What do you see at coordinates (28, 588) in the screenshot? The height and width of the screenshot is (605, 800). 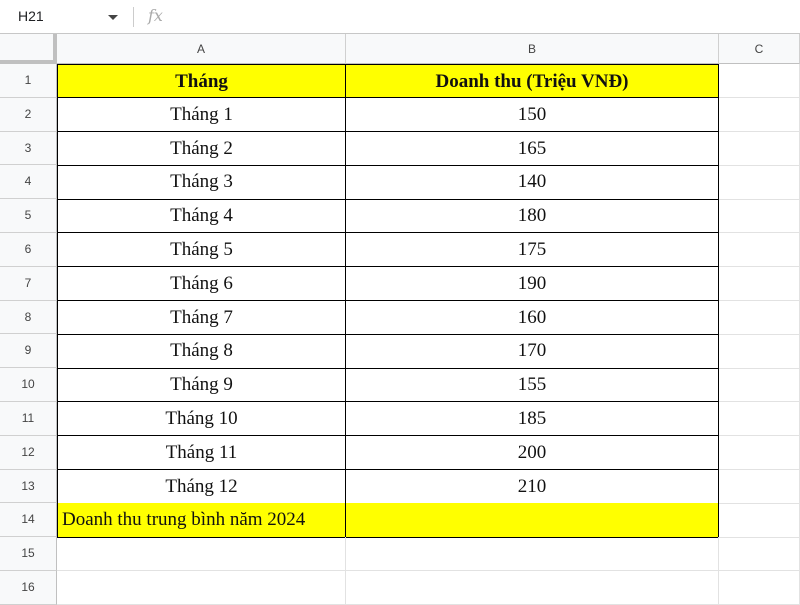 I see `row-header-16: 16` at bounding box center [28, 588].